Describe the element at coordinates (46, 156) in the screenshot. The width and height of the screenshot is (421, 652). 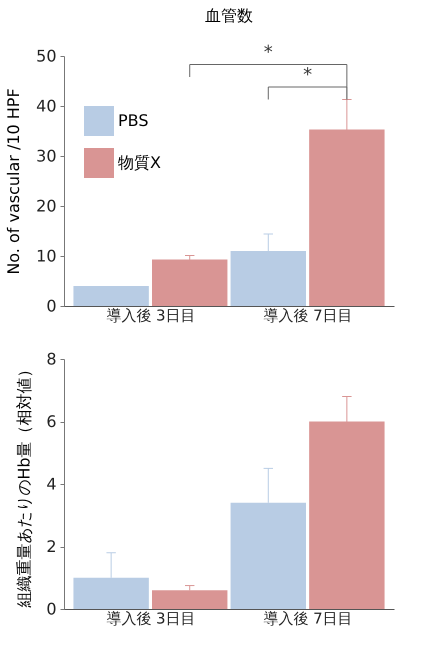
I see `y-tick-label: 30` at that location.